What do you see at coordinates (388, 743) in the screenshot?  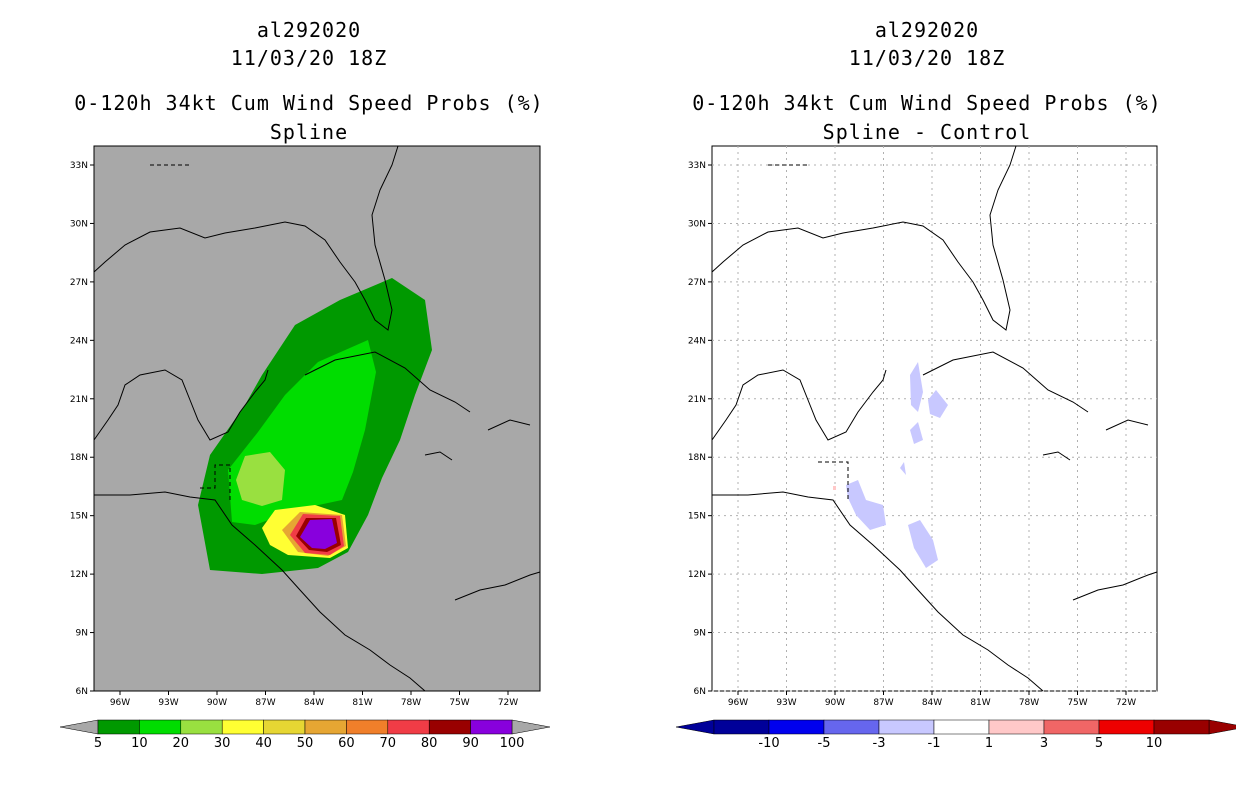 I see `colorbar-label: 70` at bounding box center [388, 743].